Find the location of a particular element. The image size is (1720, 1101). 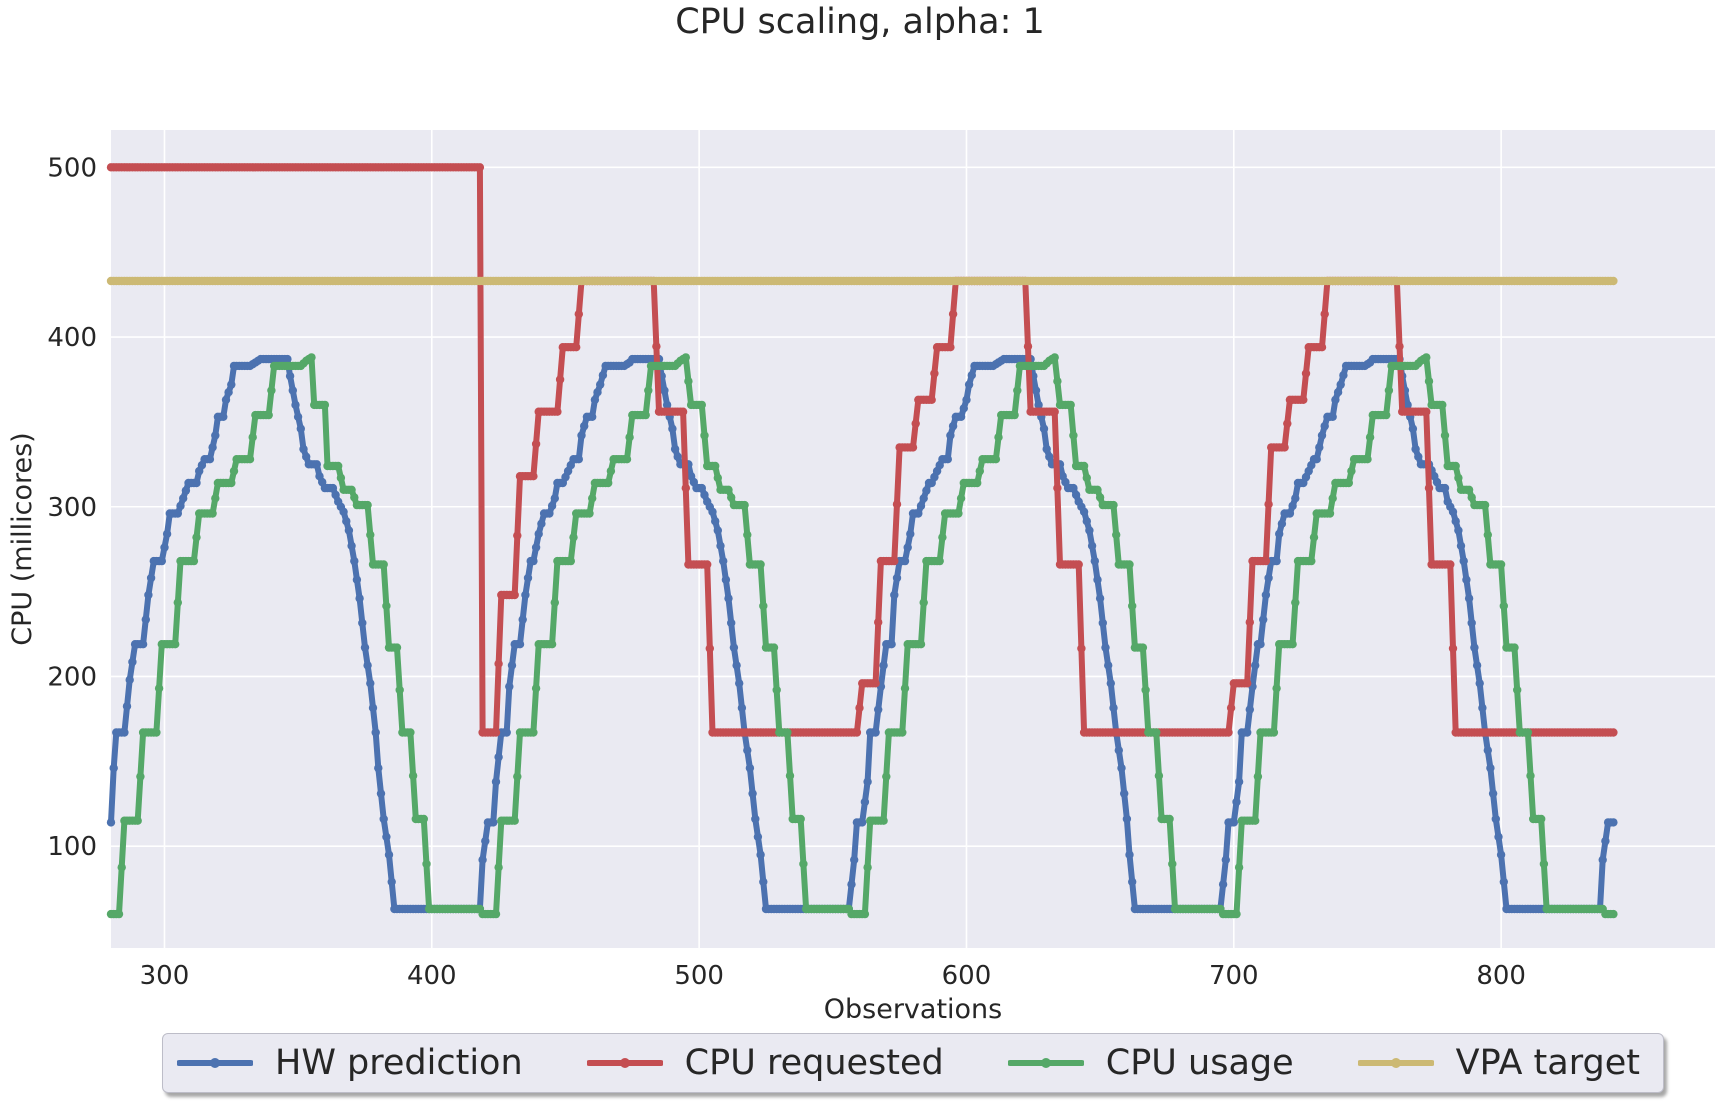

legend-item-hw-prediction: HW prediction is located at coordinates (350, 1063).